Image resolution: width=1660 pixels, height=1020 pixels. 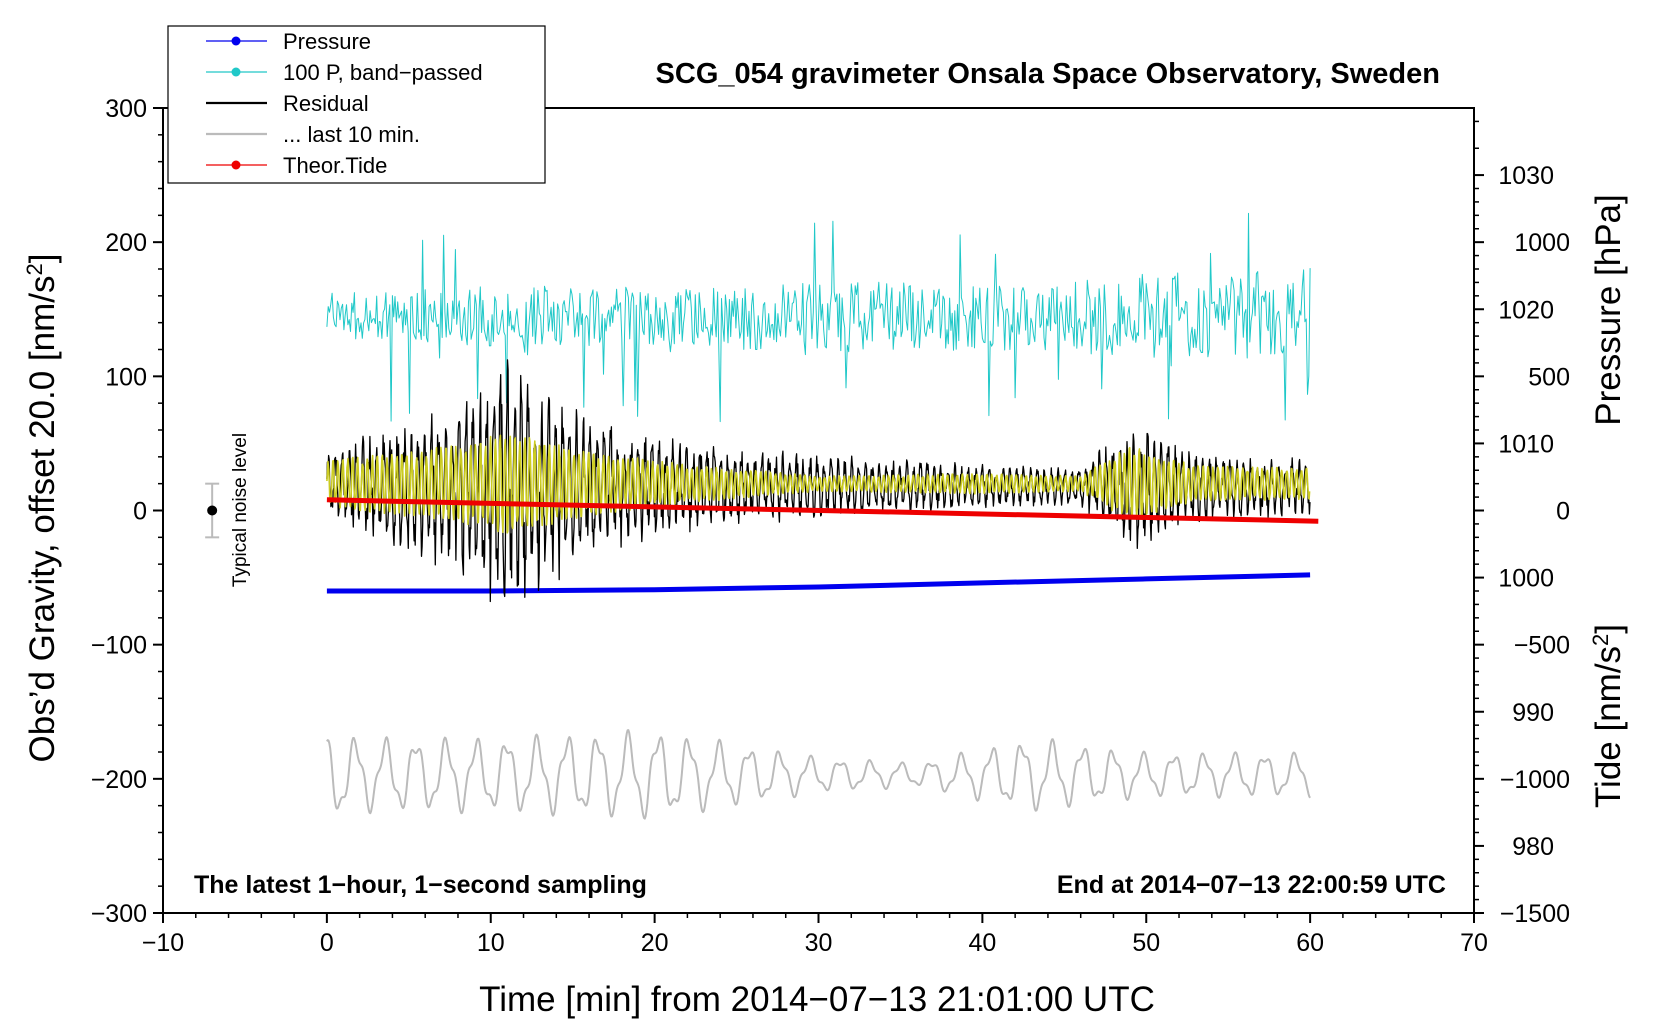 I want to click on legend-label: 100 P, band−passed, so click(x=383, y=72).